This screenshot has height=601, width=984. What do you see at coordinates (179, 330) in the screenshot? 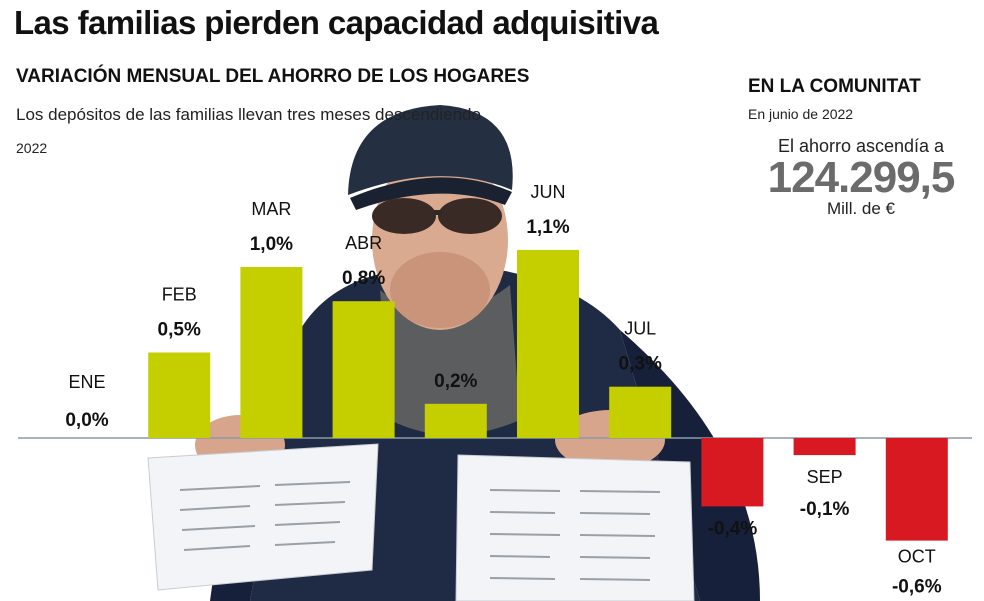
I see `value-label-feb: 0,5%` at bounding box center [179, 330].